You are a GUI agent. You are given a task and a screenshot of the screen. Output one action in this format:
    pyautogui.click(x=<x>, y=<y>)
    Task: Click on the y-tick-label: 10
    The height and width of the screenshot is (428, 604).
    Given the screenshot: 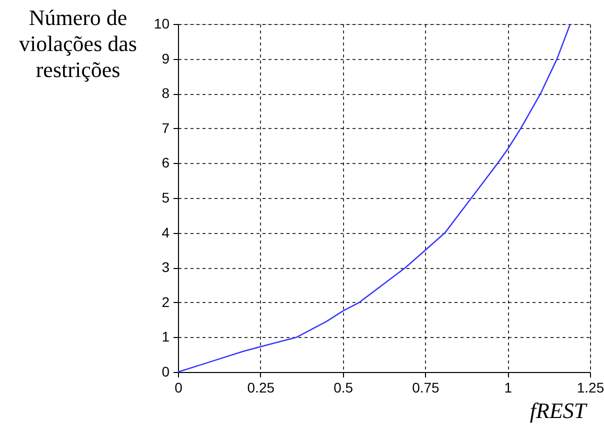 What is the action you would take?
    pyautogui.click(x=162, y=24)
    